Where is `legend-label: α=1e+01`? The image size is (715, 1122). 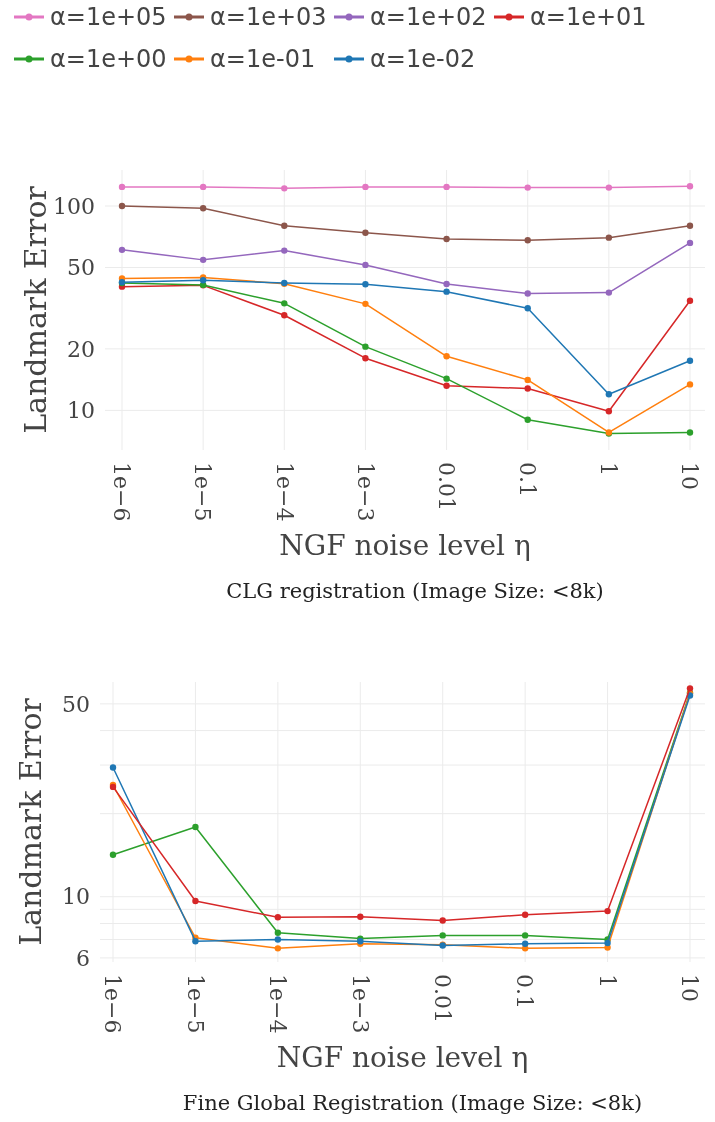
legend-label: α=1e+01 is located at coordinates (588, 17).